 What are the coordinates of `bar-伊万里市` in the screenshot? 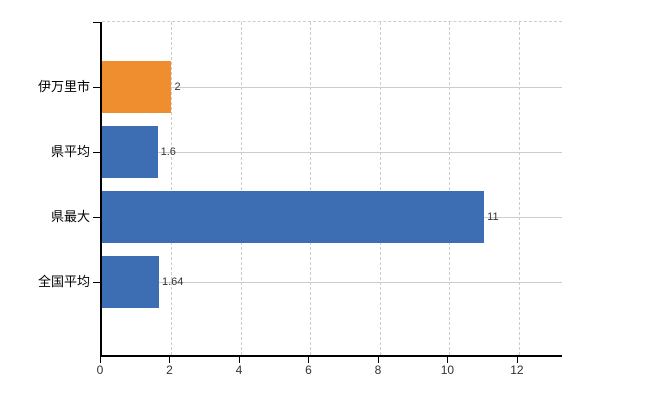 It's located at (137, 87).